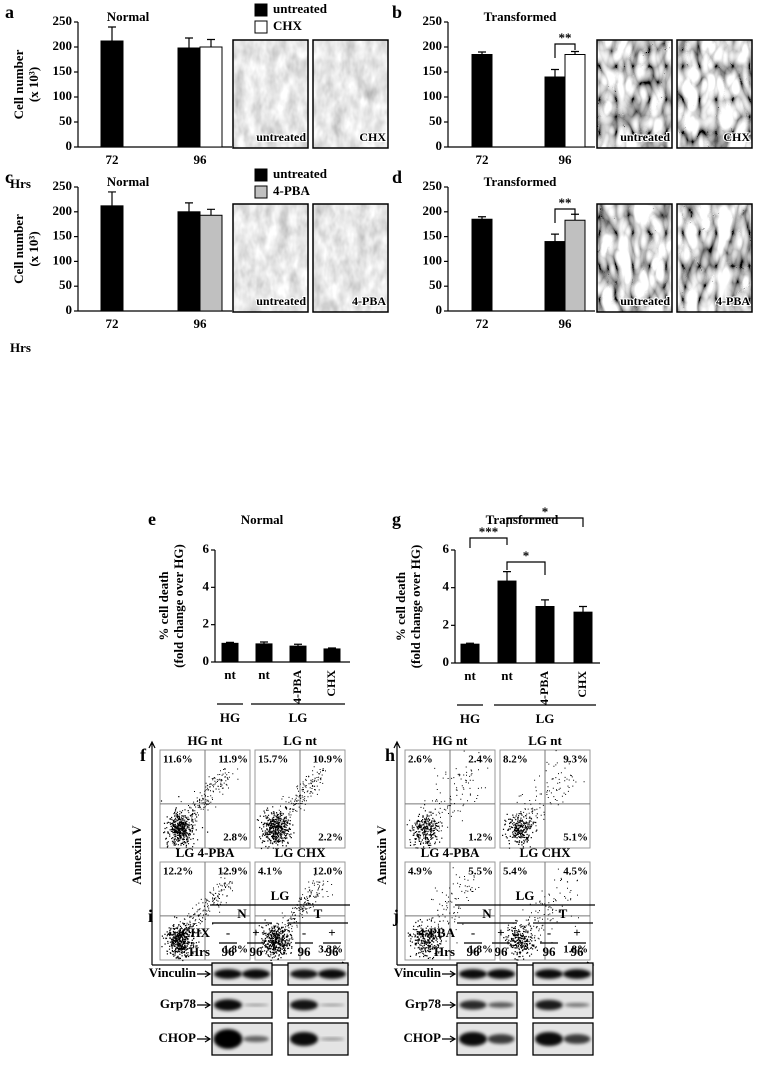 Image resolution: width=759 pixels, height=1067 pixels. I want to click on micrograph-label: 4-PBA, so click(733, 301).